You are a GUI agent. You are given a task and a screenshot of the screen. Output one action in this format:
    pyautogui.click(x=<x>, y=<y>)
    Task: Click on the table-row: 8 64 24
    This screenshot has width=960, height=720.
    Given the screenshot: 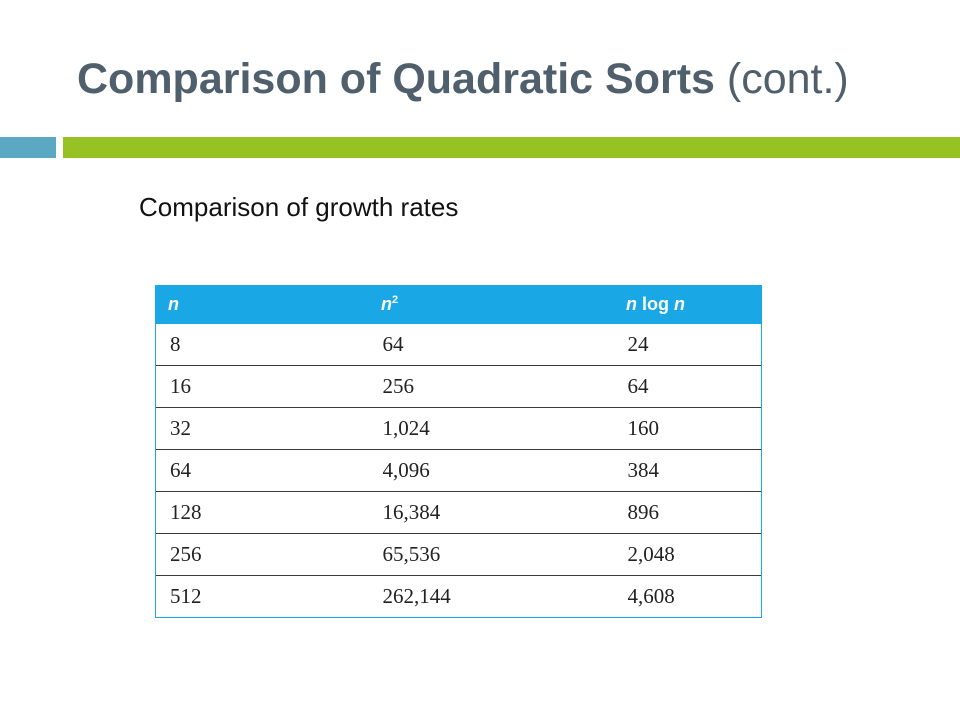 What is the action you would take?
    pyautogui.click(x=458, y=344)
    